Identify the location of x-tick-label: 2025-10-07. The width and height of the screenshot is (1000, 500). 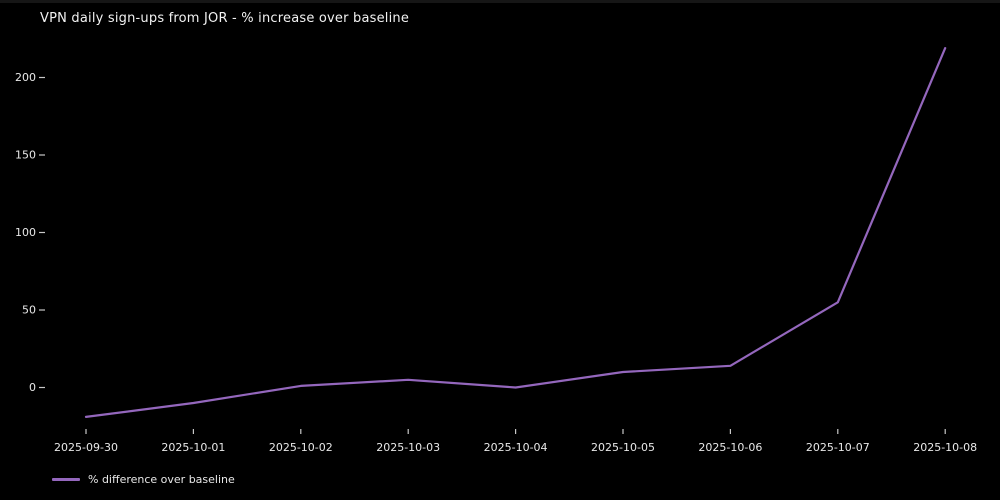
(838, 447).